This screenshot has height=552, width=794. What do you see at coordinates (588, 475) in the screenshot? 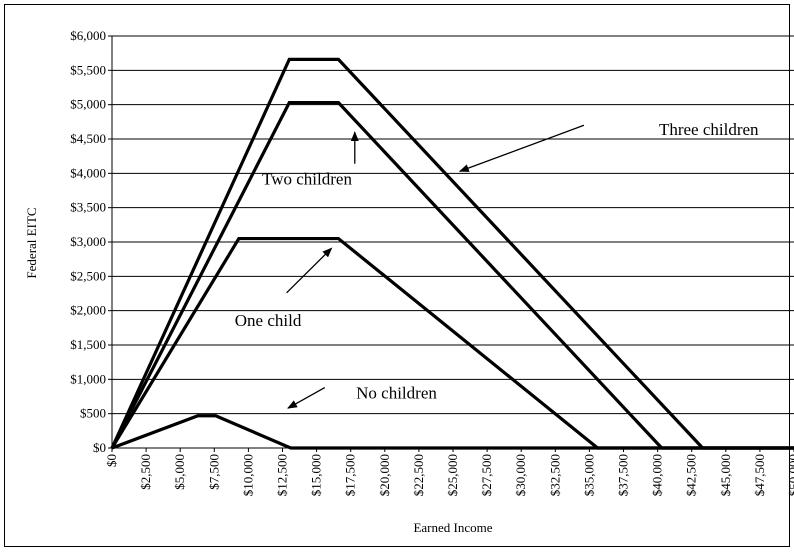
I see `x-tick-label: $35,000` at bounding box center [588, 475].